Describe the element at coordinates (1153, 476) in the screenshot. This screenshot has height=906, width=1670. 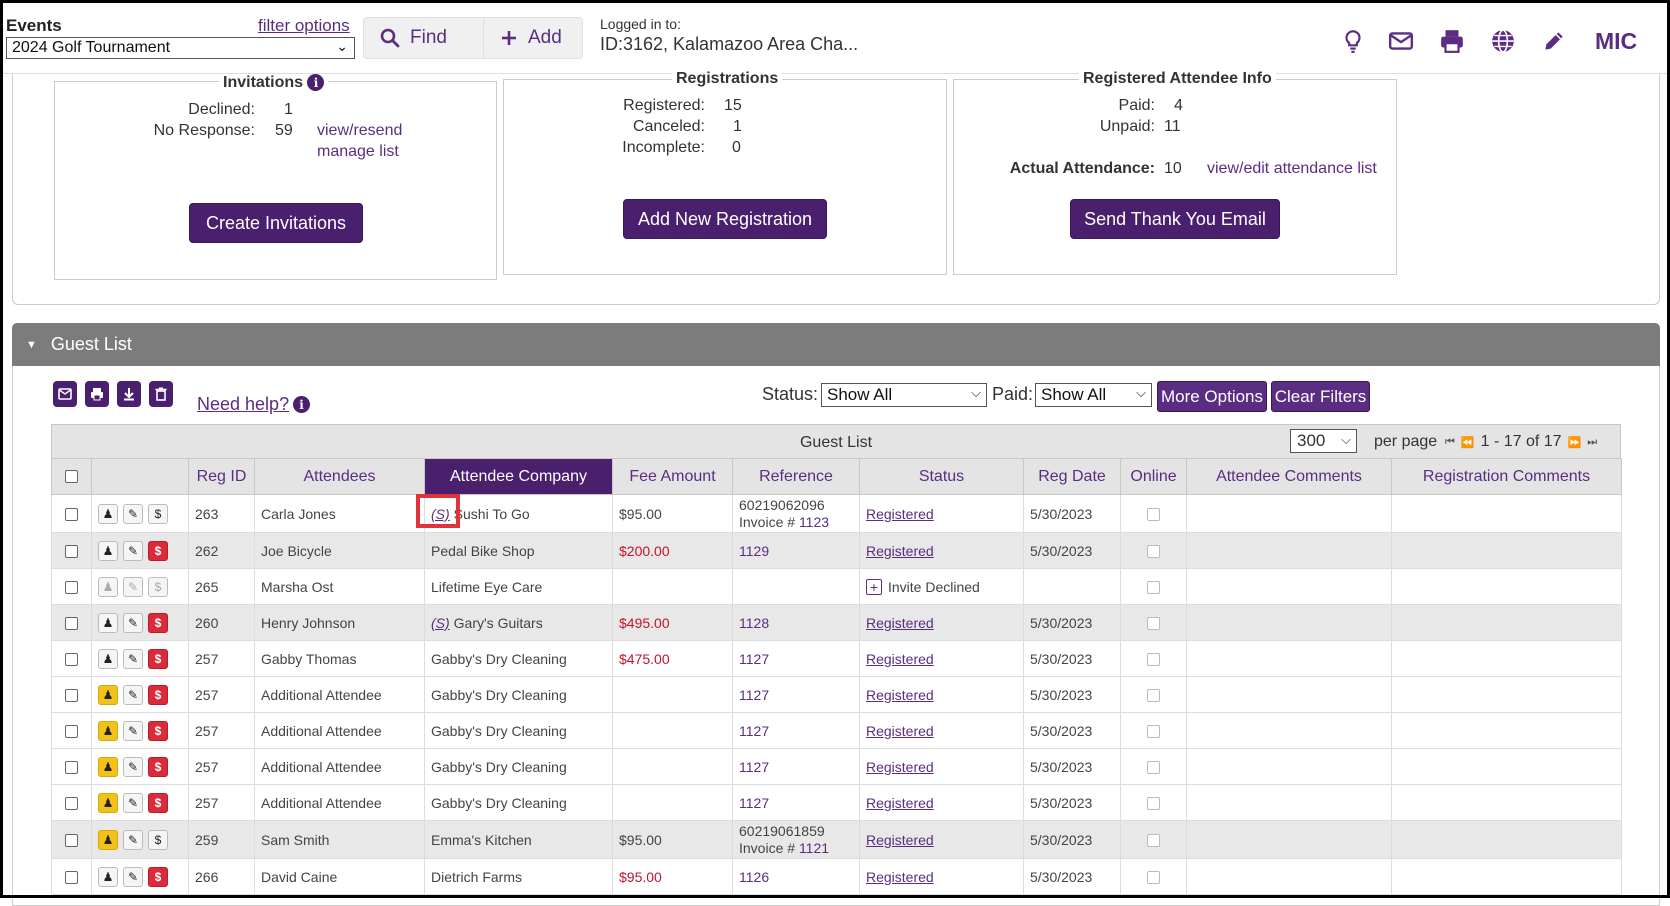
I see `col-online: Online` at that location.